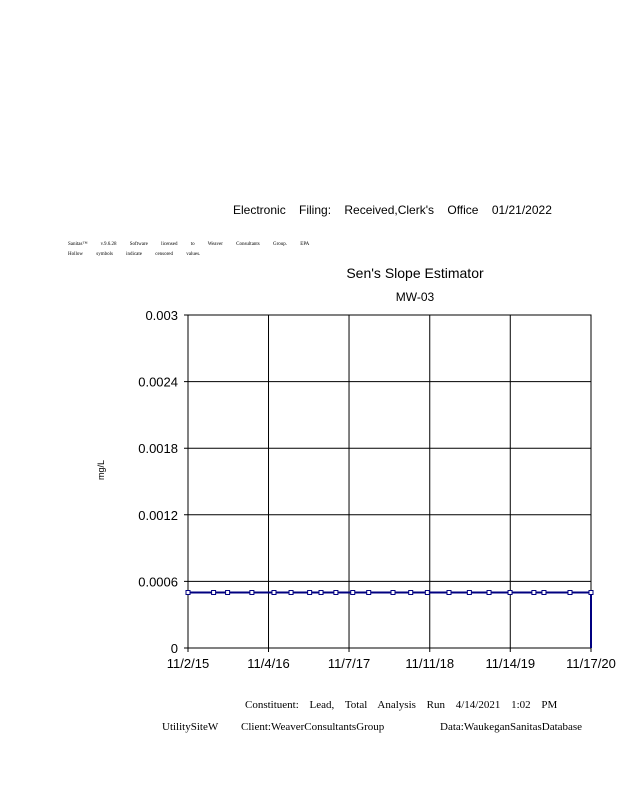 Image resolution: width=618 pixels, height=800 pixels. I want to click on legend-note: Hollow symbols indicate censored values., so click(134, 254).